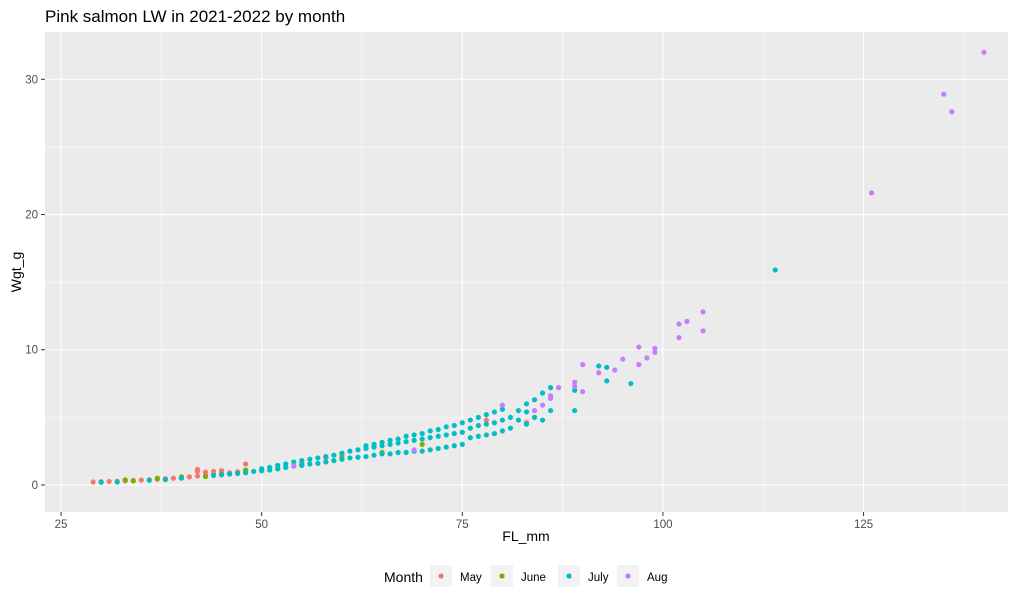 The image size is (1016, 603). Describe the element at coordinates (31, 351) in the screenshot. I see `y-tick-label: 10` at that location.